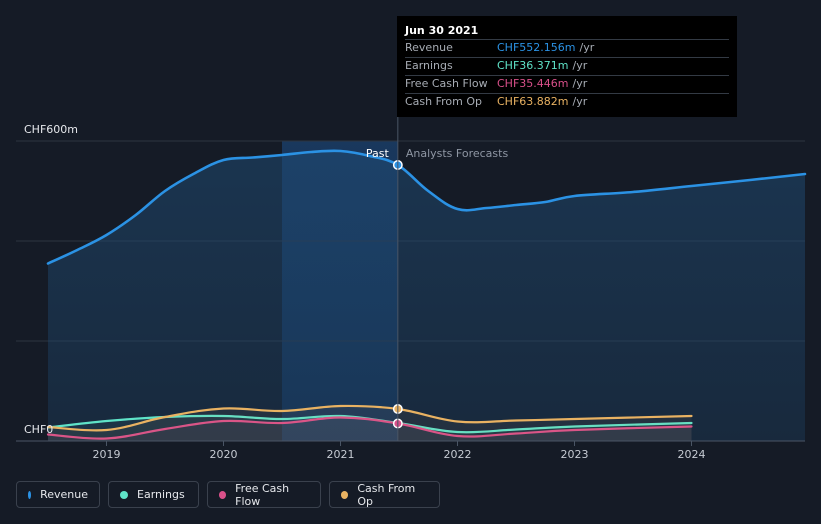  What do you see at coordinates (458, 454) in the screenshot?
I see `x-tick-label: 2022` at bounding box center [458, 454].